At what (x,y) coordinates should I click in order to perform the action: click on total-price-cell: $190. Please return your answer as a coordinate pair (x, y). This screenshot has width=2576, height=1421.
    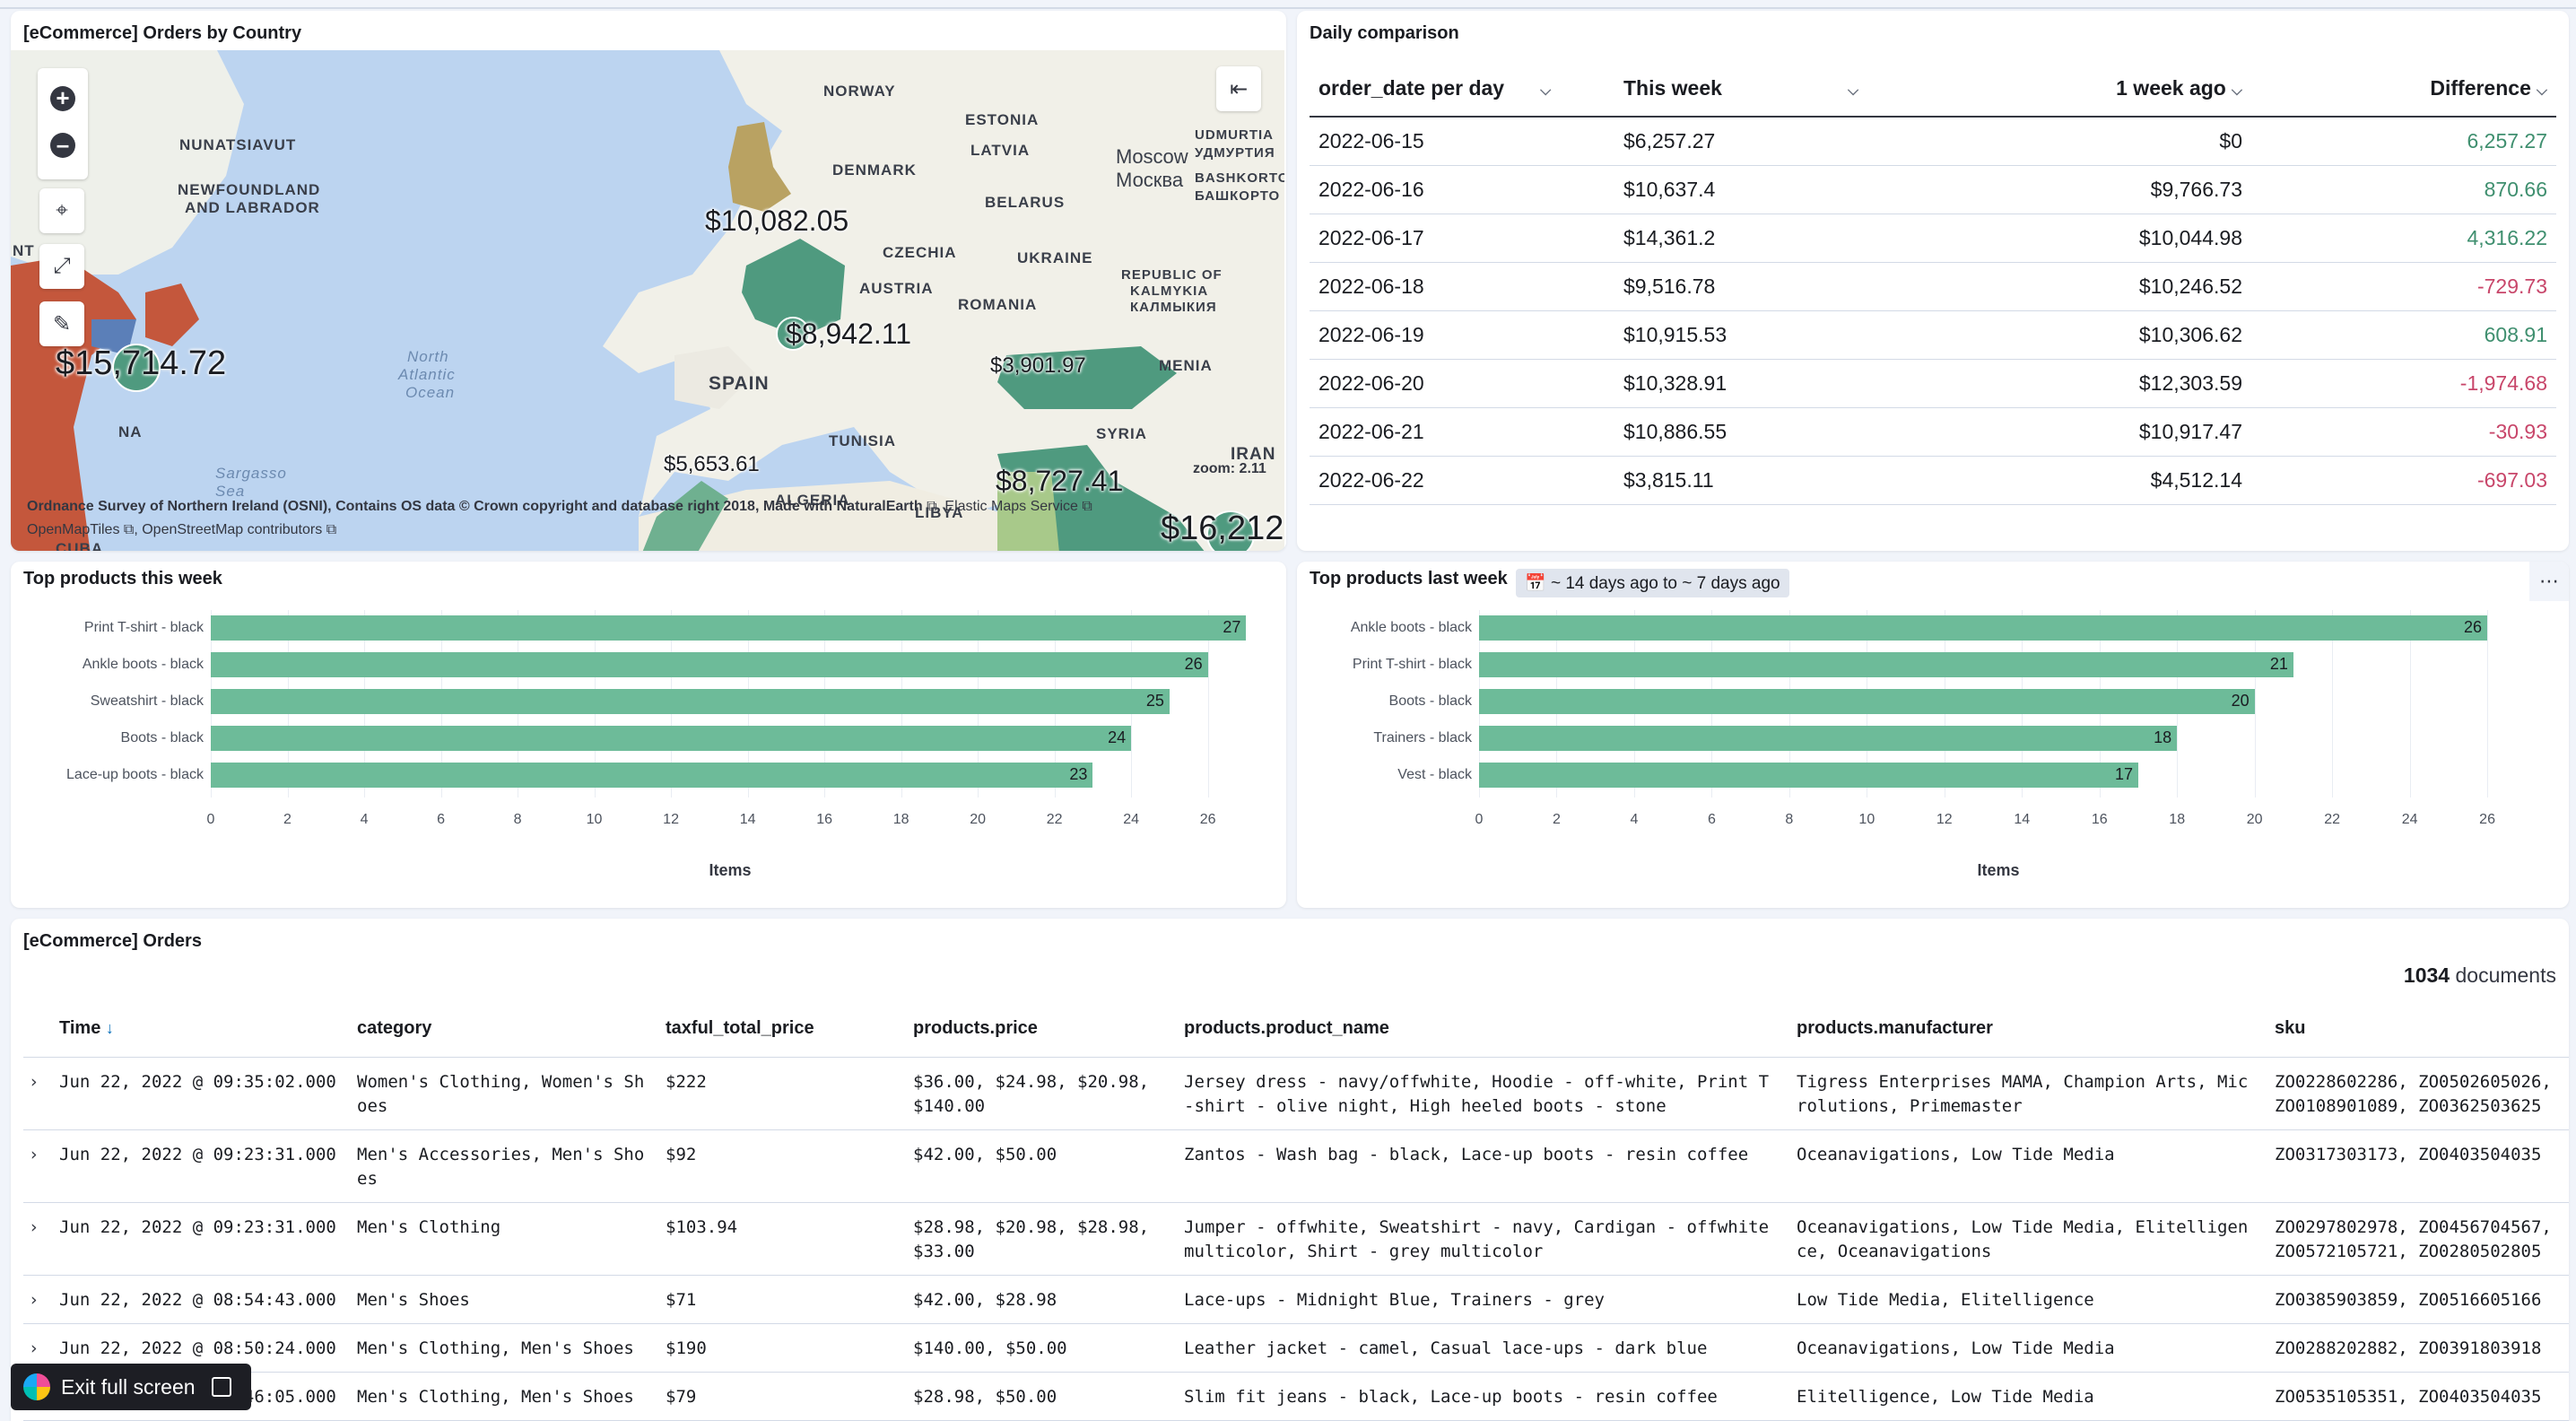
    Looking at the image, I should click on (789, 1348).